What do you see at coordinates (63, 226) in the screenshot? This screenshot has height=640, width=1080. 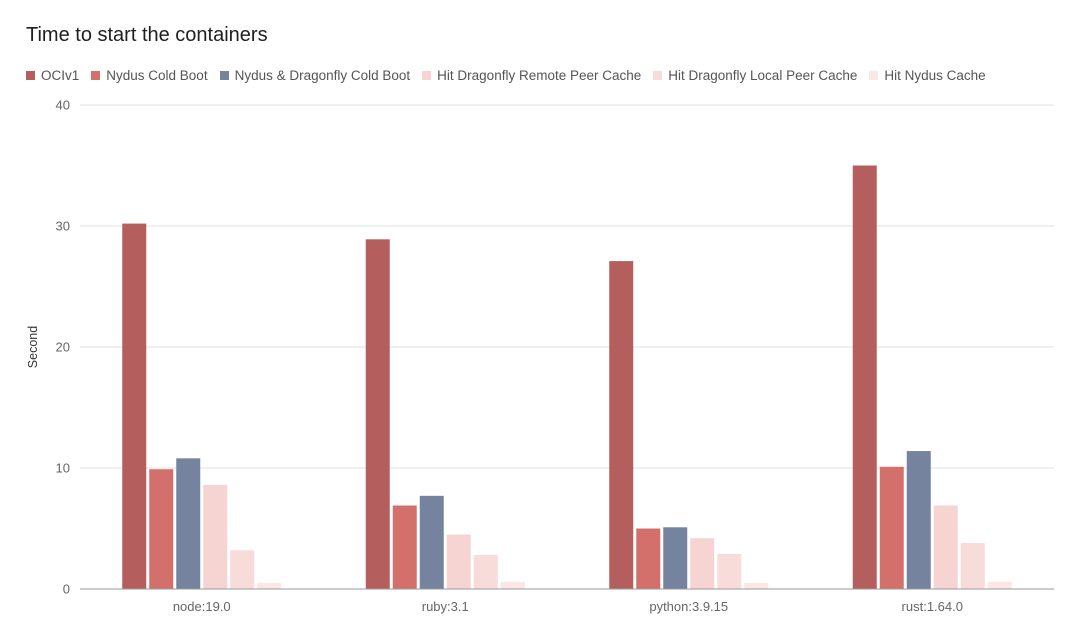 I see `y-tick-label: 30` at bounding box center [63, 226].